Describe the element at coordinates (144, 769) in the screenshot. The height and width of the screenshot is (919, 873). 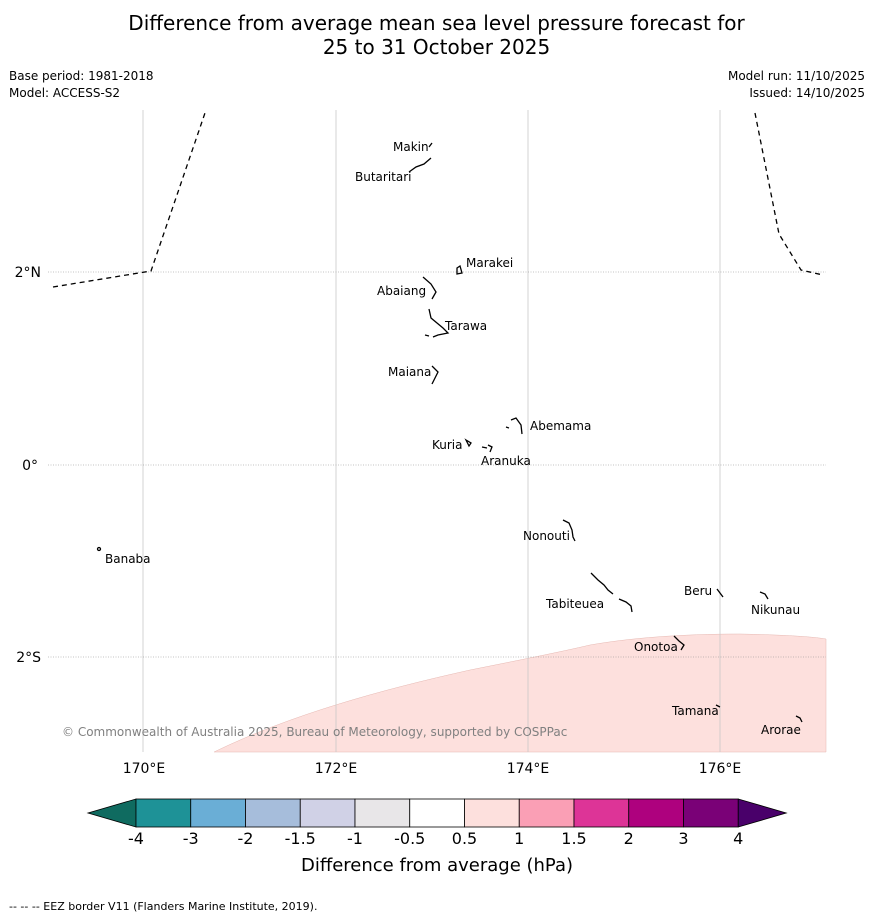
I see `lon-tick-label: 170°E` at that location.